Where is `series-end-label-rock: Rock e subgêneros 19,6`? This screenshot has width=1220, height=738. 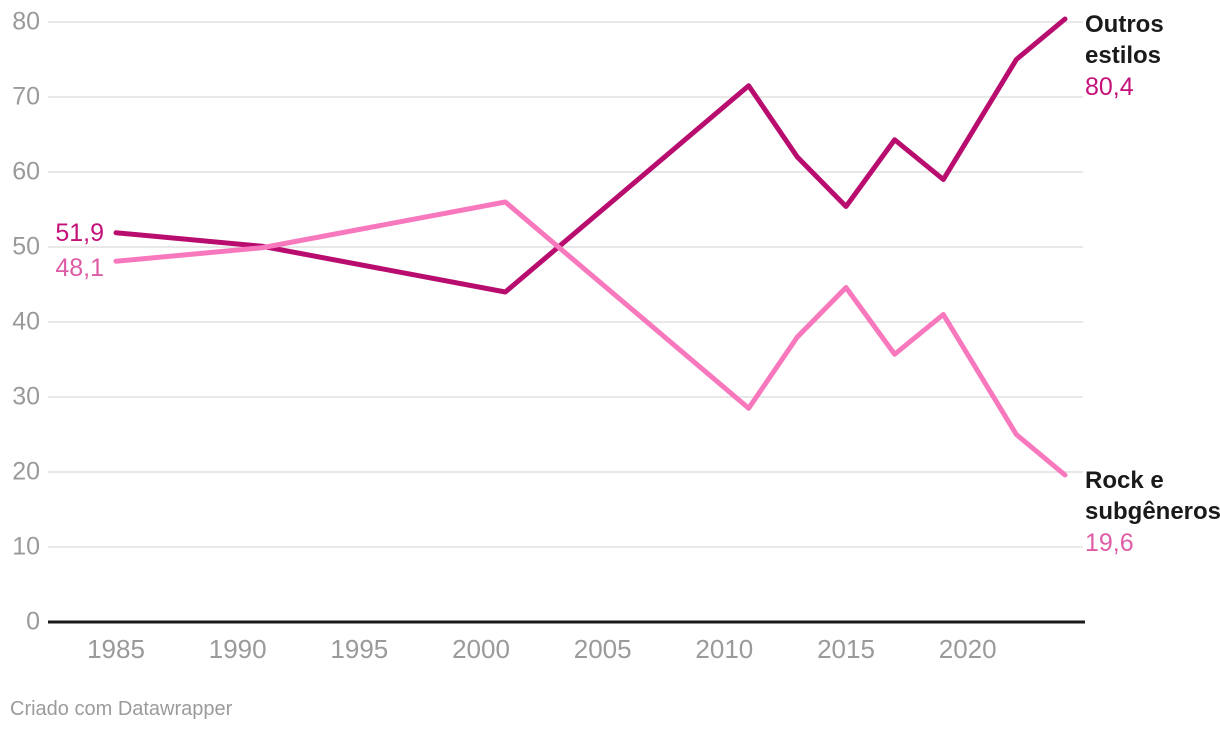
series-end-label-rock: Rock e subgêneros 19,6 is located at coordinates (1152, 511).